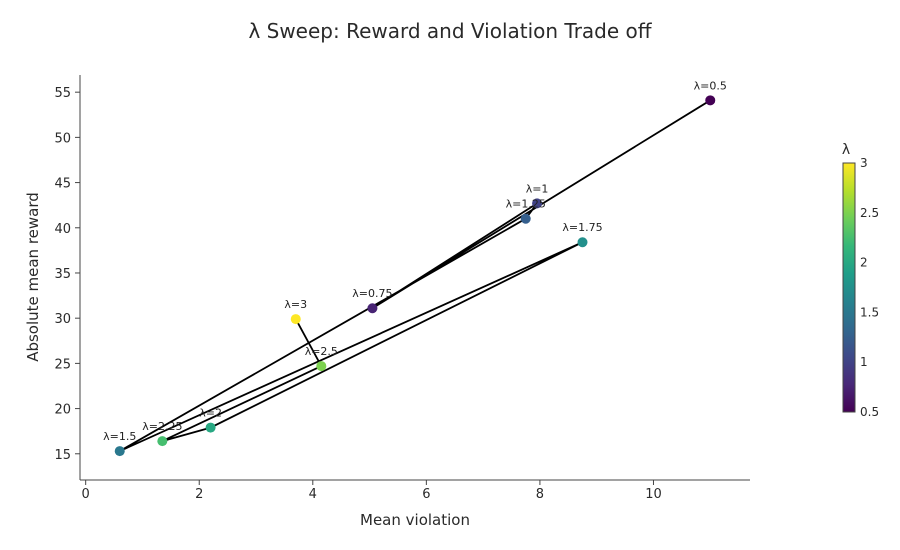 The image size is (900, 550). Describe the element at coordinates (869, 312) in the screenshot. I see `colorbar-tick-label: 1.5` at that location.